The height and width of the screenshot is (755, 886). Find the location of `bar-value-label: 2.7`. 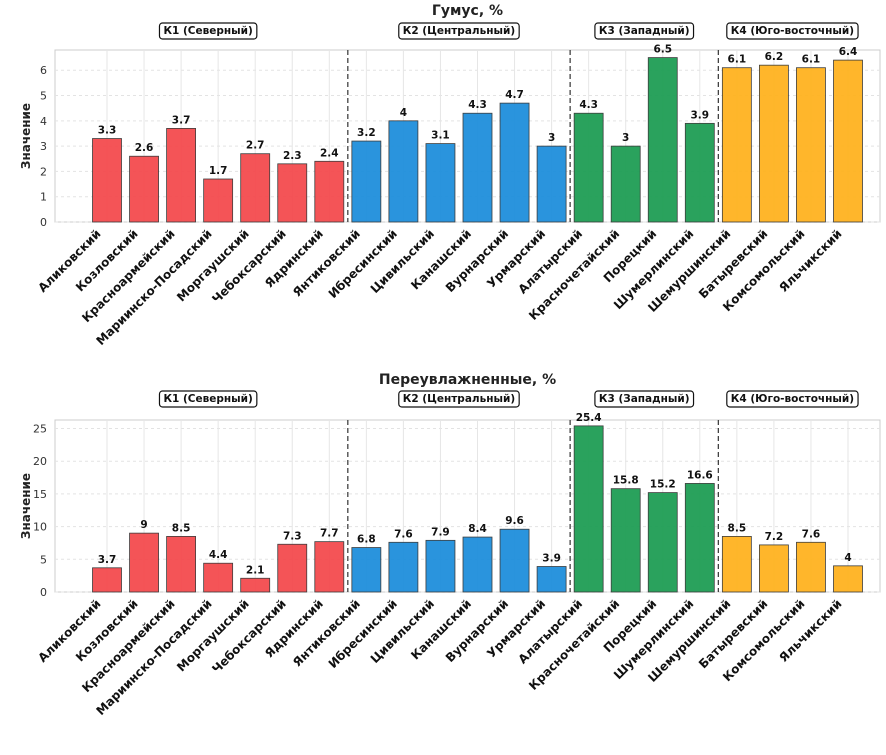

bar-value-label: 2.7 is located at coordinates (255, 146).